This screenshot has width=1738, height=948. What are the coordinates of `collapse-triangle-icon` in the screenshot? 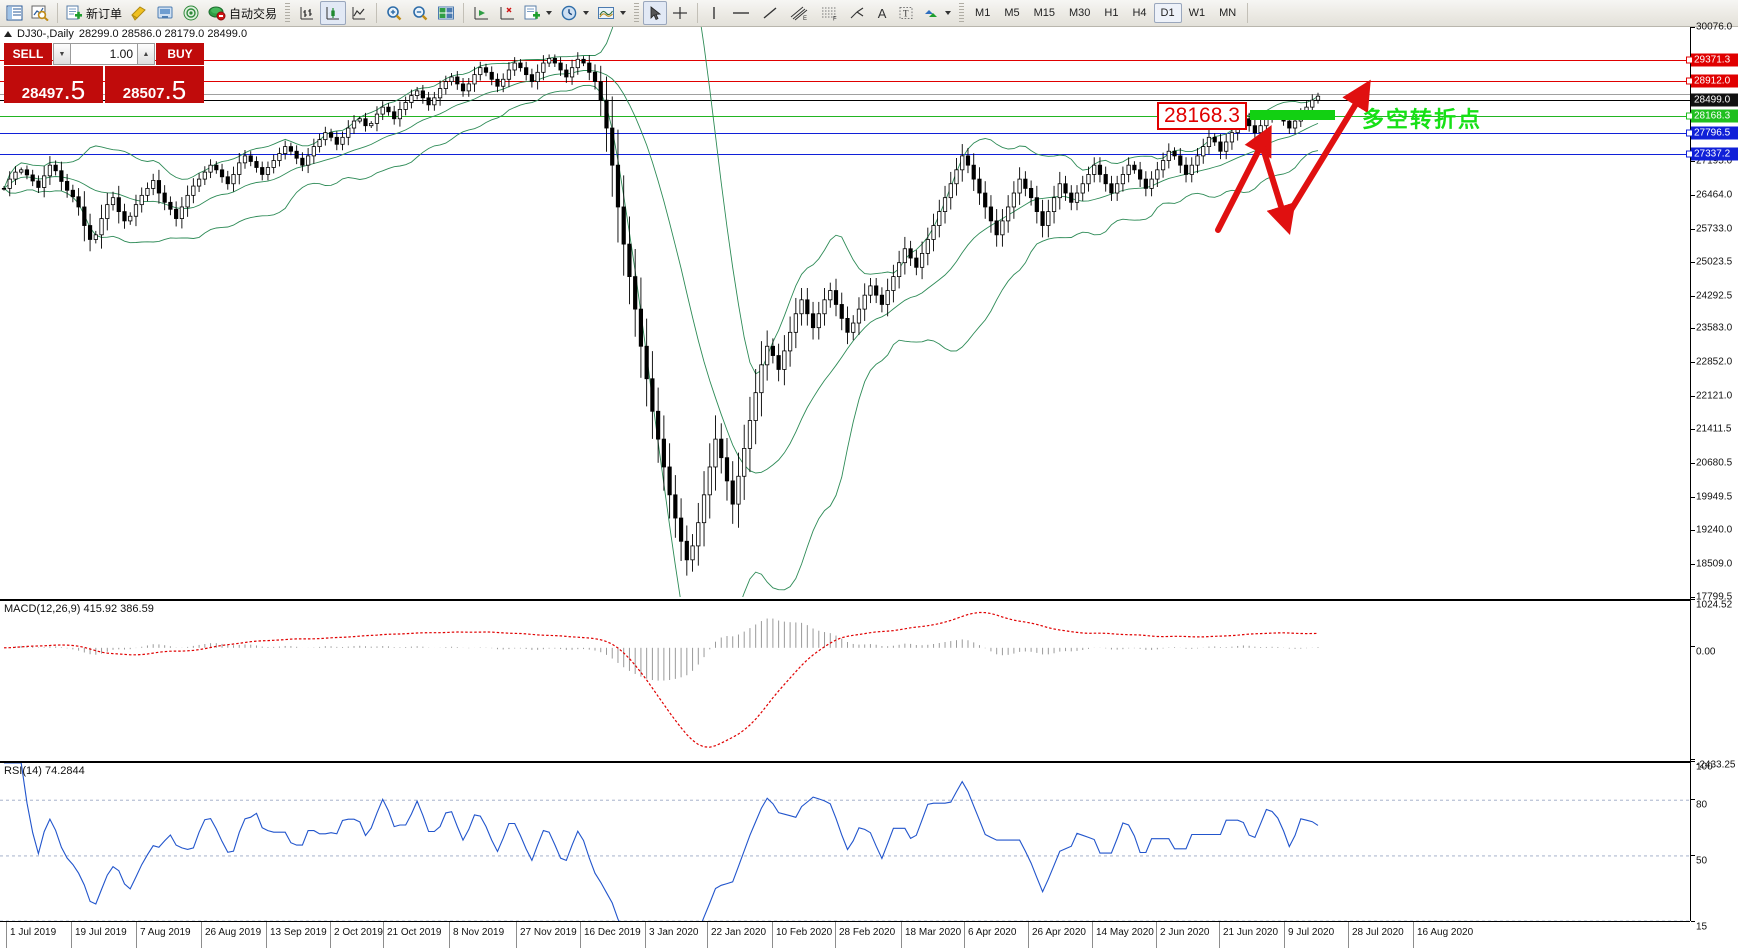 It's located at (8, 34).